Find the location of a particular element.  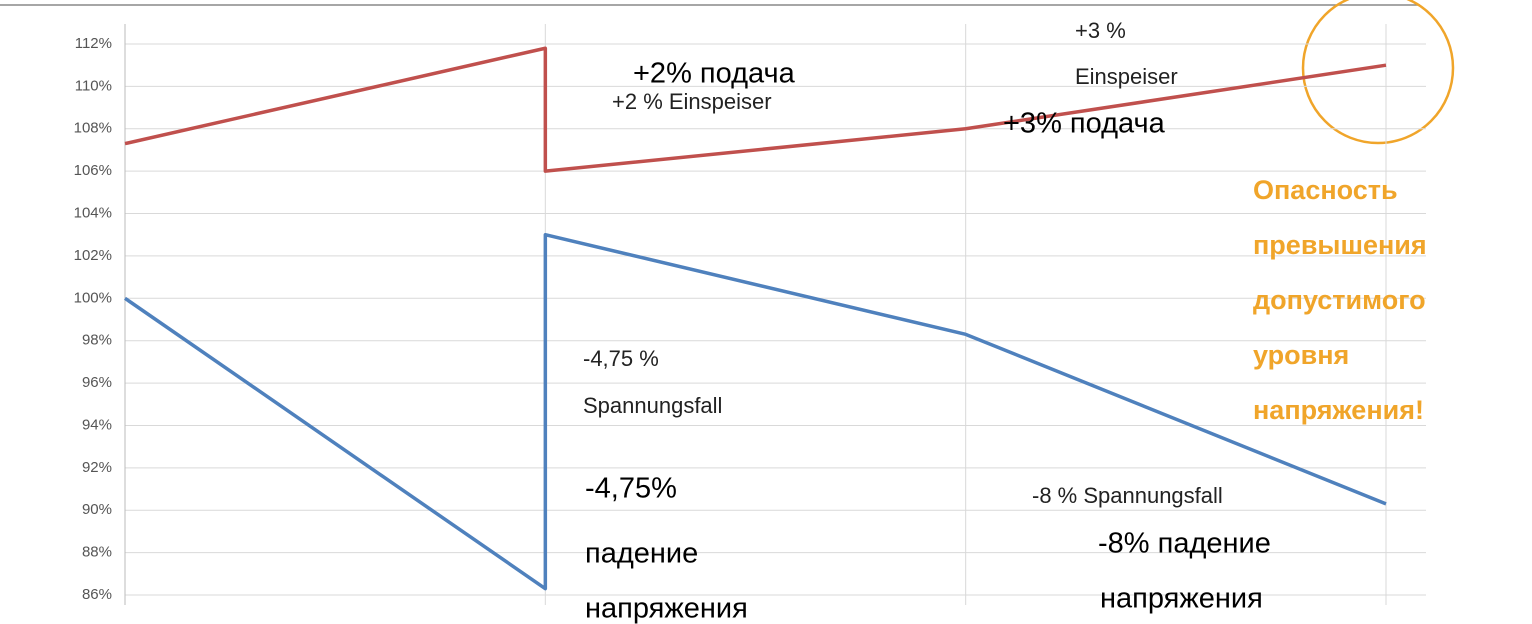

y-tick-label: 110% is located at coordinates (93, 85).